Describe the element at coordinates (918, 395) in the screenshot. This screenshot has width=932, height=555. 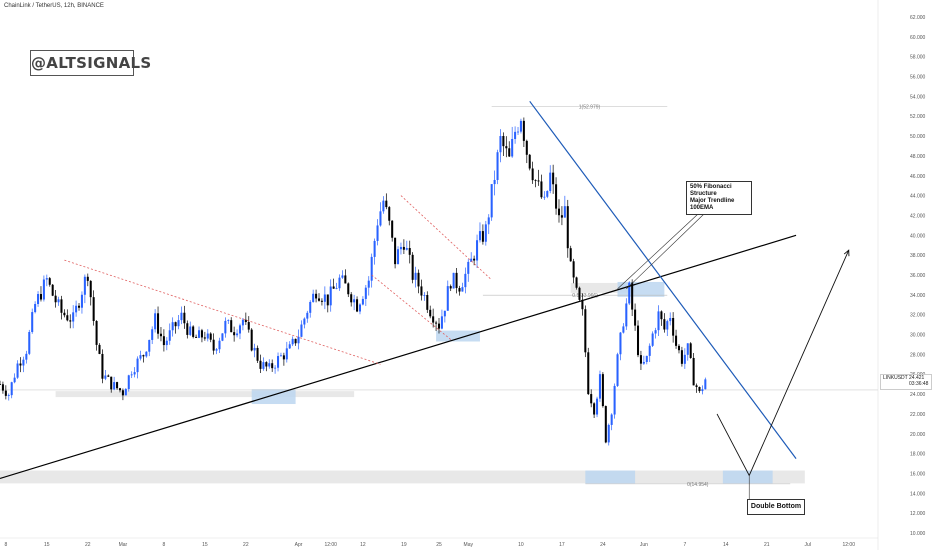
I see `y-tick-19: 24.000` at that location.